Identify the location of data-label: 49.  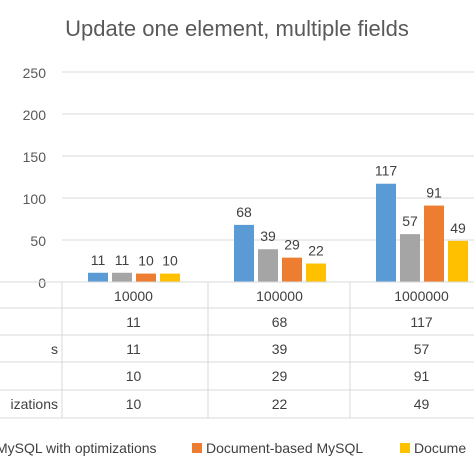
(458, 228).